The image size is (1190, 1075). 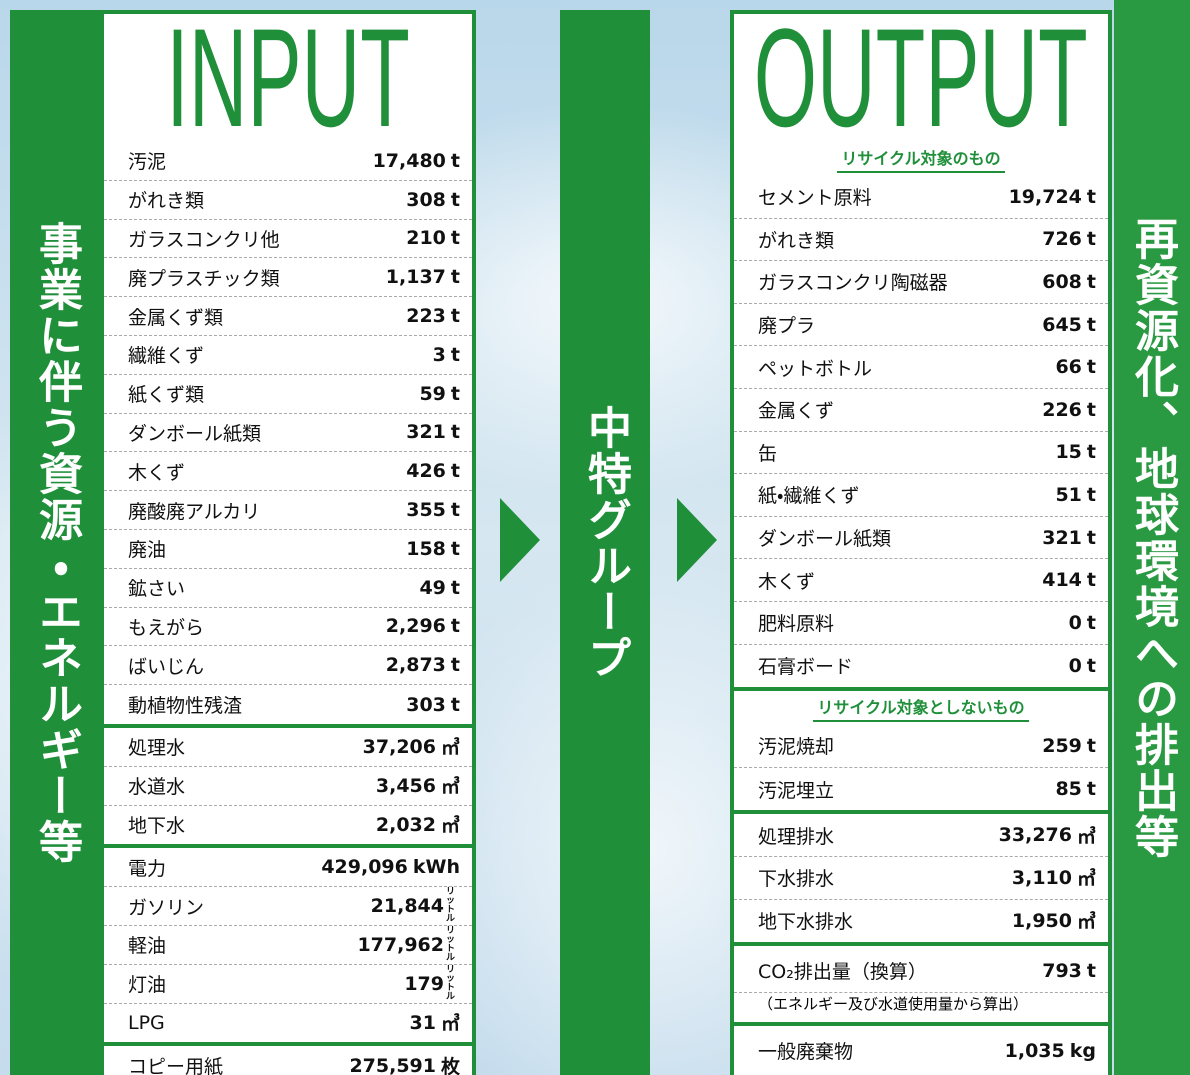 I want to click on value: 429,096, so click(x=364, y=867).